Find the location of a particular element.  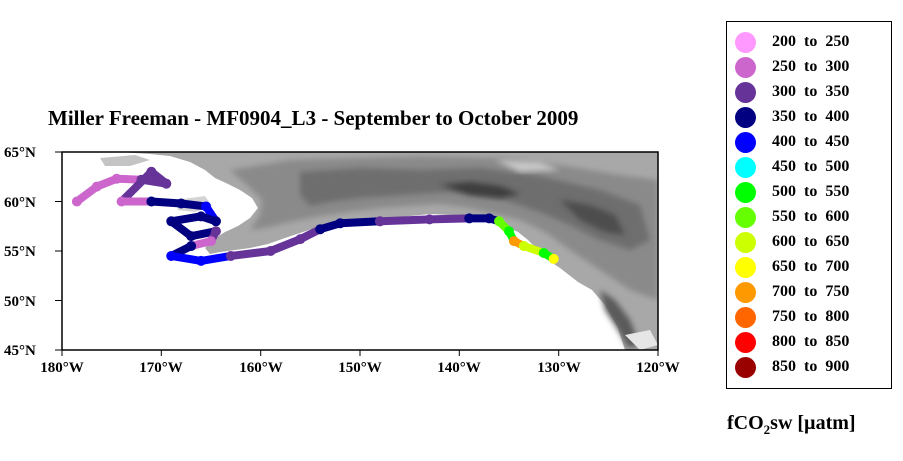

legend-item: 800 to 850 is located at coordinates (792, 342).